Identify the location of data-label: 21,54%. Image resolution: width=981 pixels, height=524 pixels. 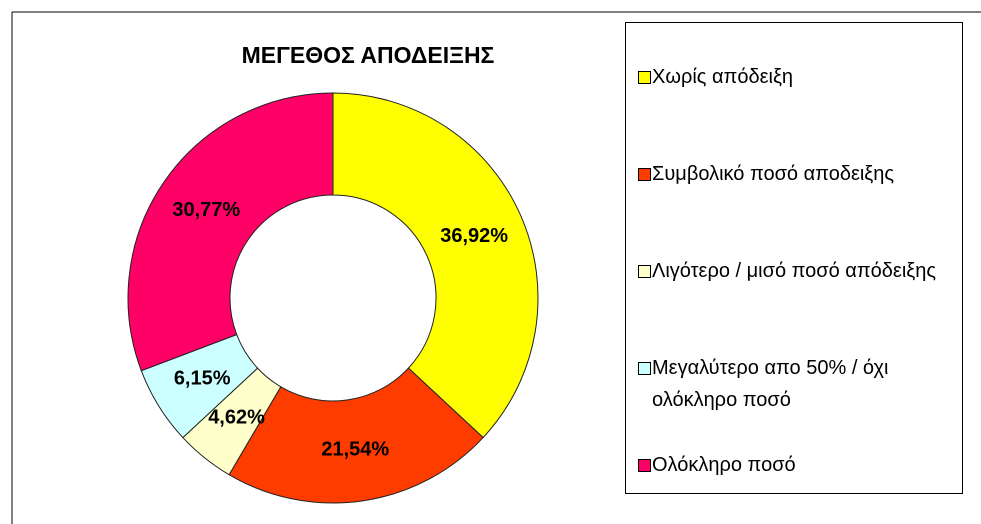
(355, 450).